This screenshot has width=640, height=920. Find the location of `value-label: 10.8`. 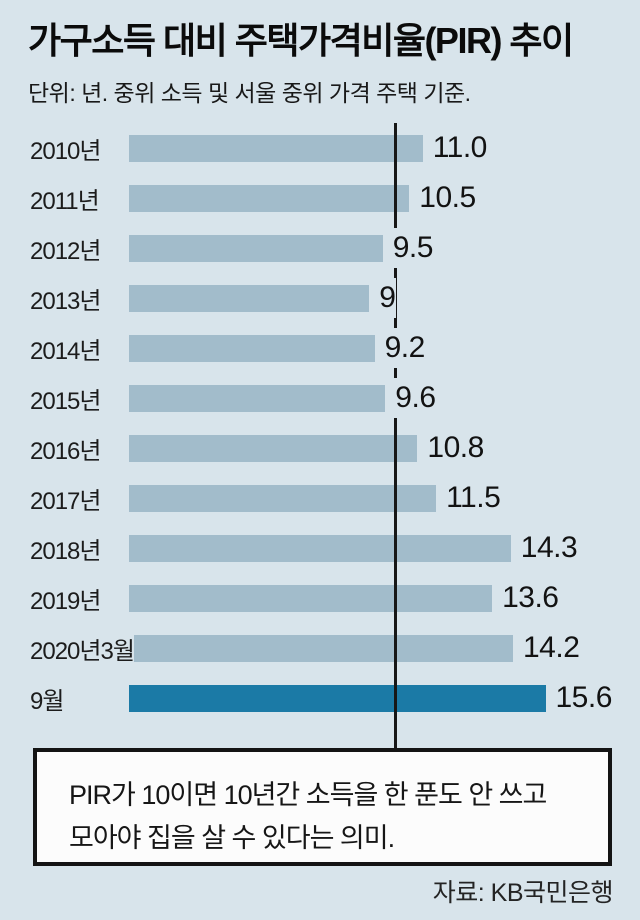

value-label: 10.8 is located at coordinates (454, 448).